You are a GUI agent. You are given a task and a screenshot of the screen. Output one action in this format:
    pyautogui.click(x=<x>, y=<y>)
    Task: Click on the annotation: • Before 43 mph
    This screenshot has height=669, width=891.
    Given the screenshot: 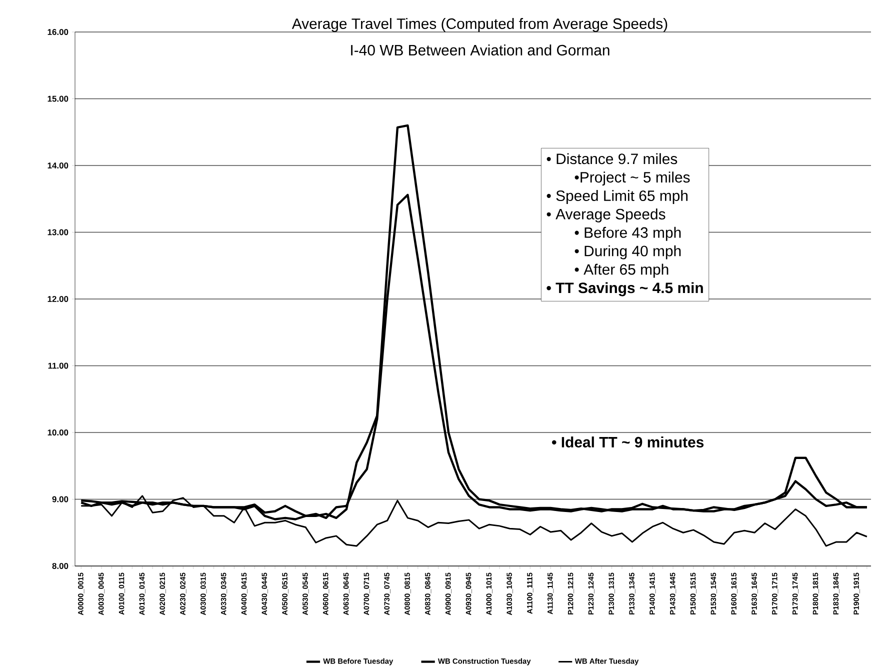 What is the action you would take?
    pyautogui.click(x=627, y=233)
    